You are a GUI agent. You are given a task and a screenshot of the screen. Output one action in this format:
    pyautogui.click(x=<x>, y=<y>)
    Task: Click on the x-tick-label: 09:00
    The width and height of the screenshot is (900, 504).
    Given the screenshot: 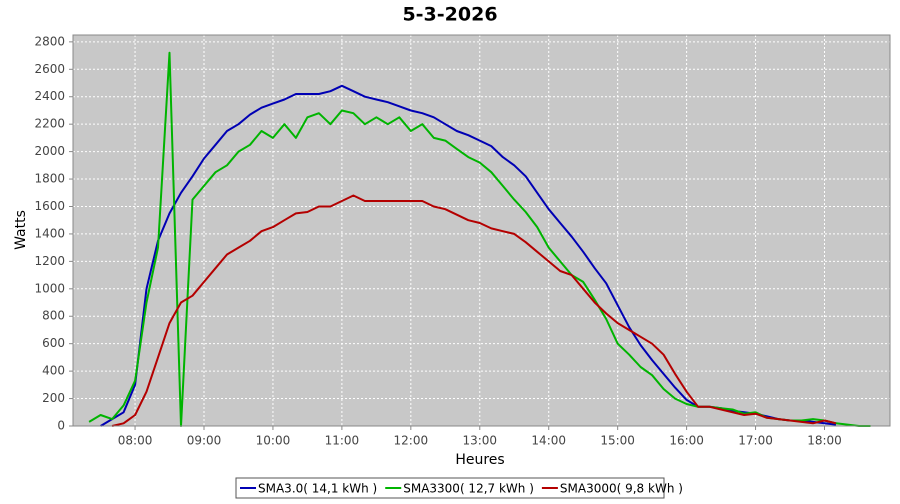 What is the action you would take?
    pyautogui.click(x=204, y=441)
    